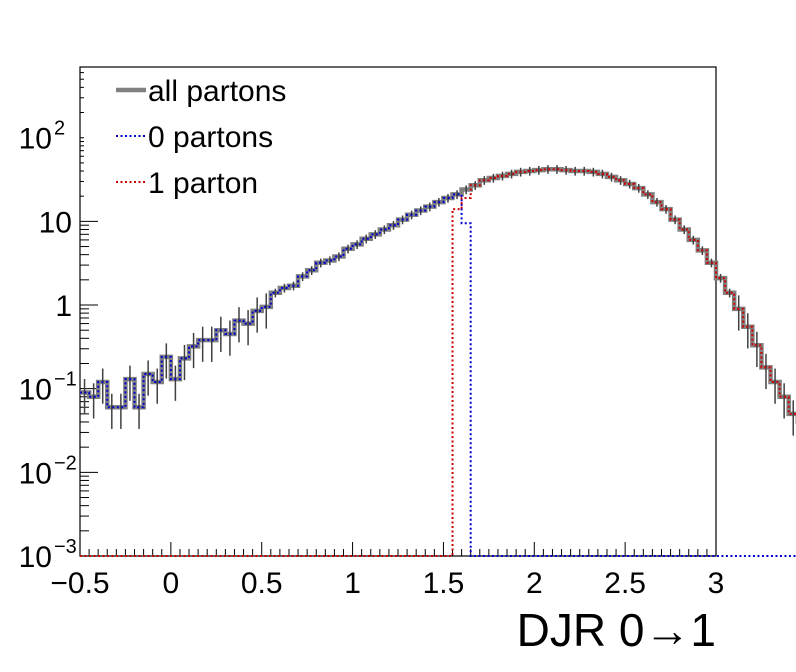 This screenshot has width=796, height=672. I want to click on y-tick-exponent: −1, so click(65, 380).